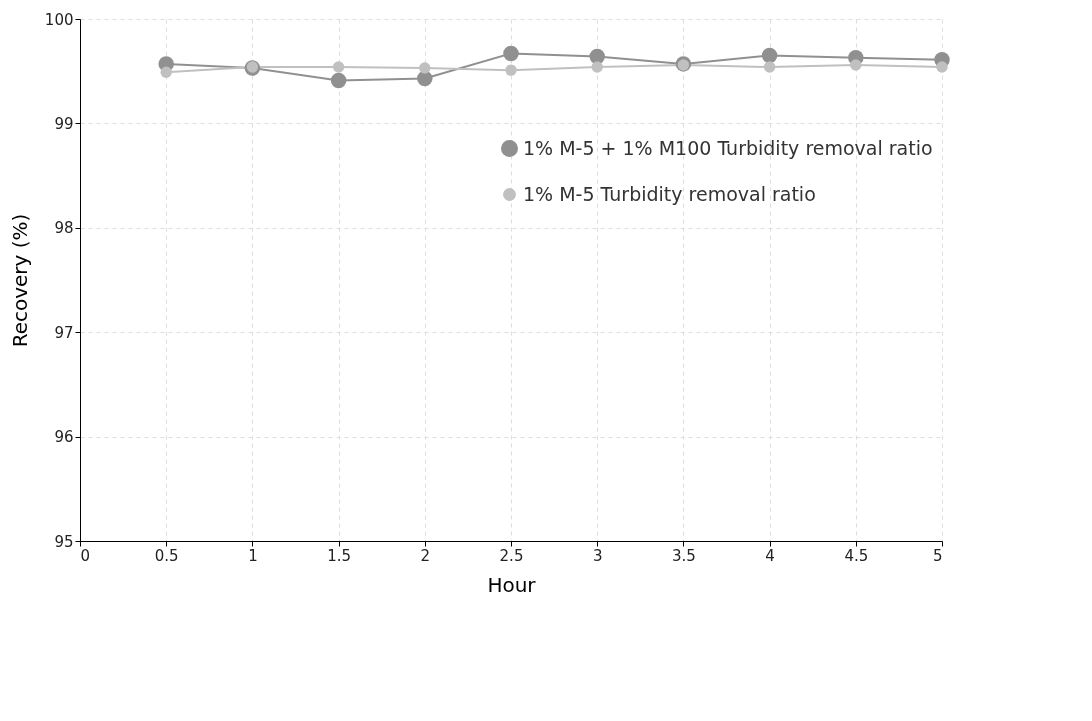 This screenshot has height=721, width=1092. I want to click on x-tick-label: 4, so click(770, 555).